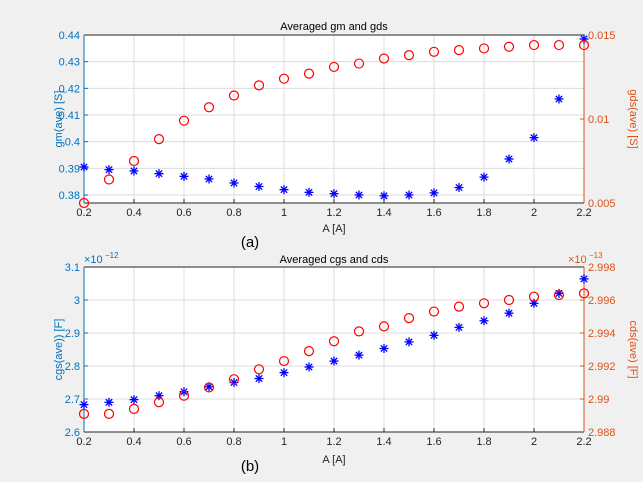 The width and height of the screenshot is (643, 482). Describe the element at coordinates (72, 433) in the screenshot. I see `y-left-tick-label: 2.6` at that location.